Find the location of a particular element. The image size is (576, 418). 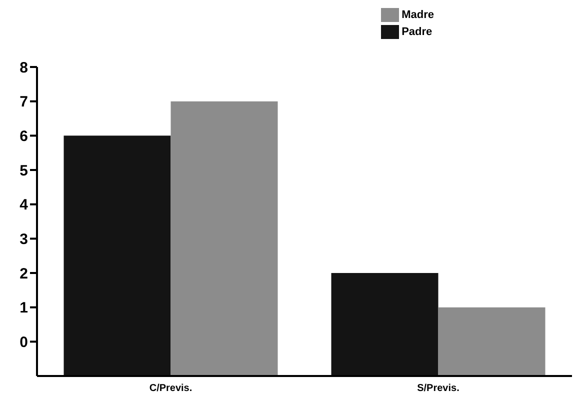

y-tick-label: 6 is located at coordinates (24, 136).